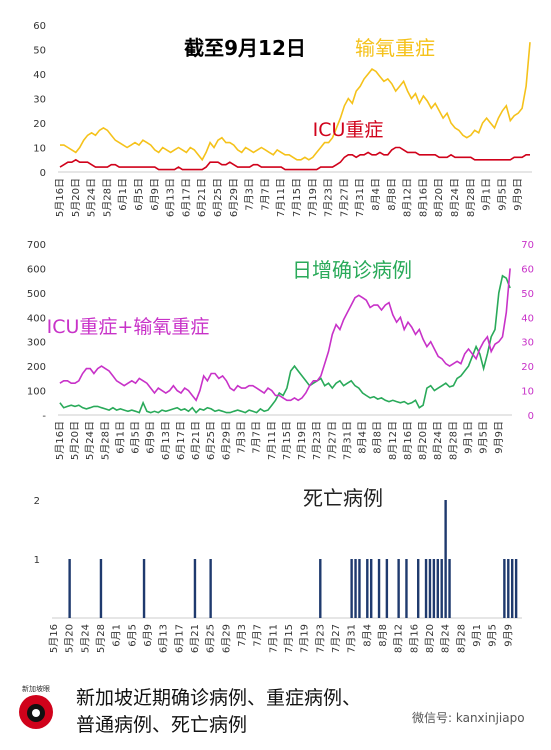 Image resolution: width=551 pixels, height=750 pixels. I want to click on x-tick-label: 6月13, so click(164, 638).